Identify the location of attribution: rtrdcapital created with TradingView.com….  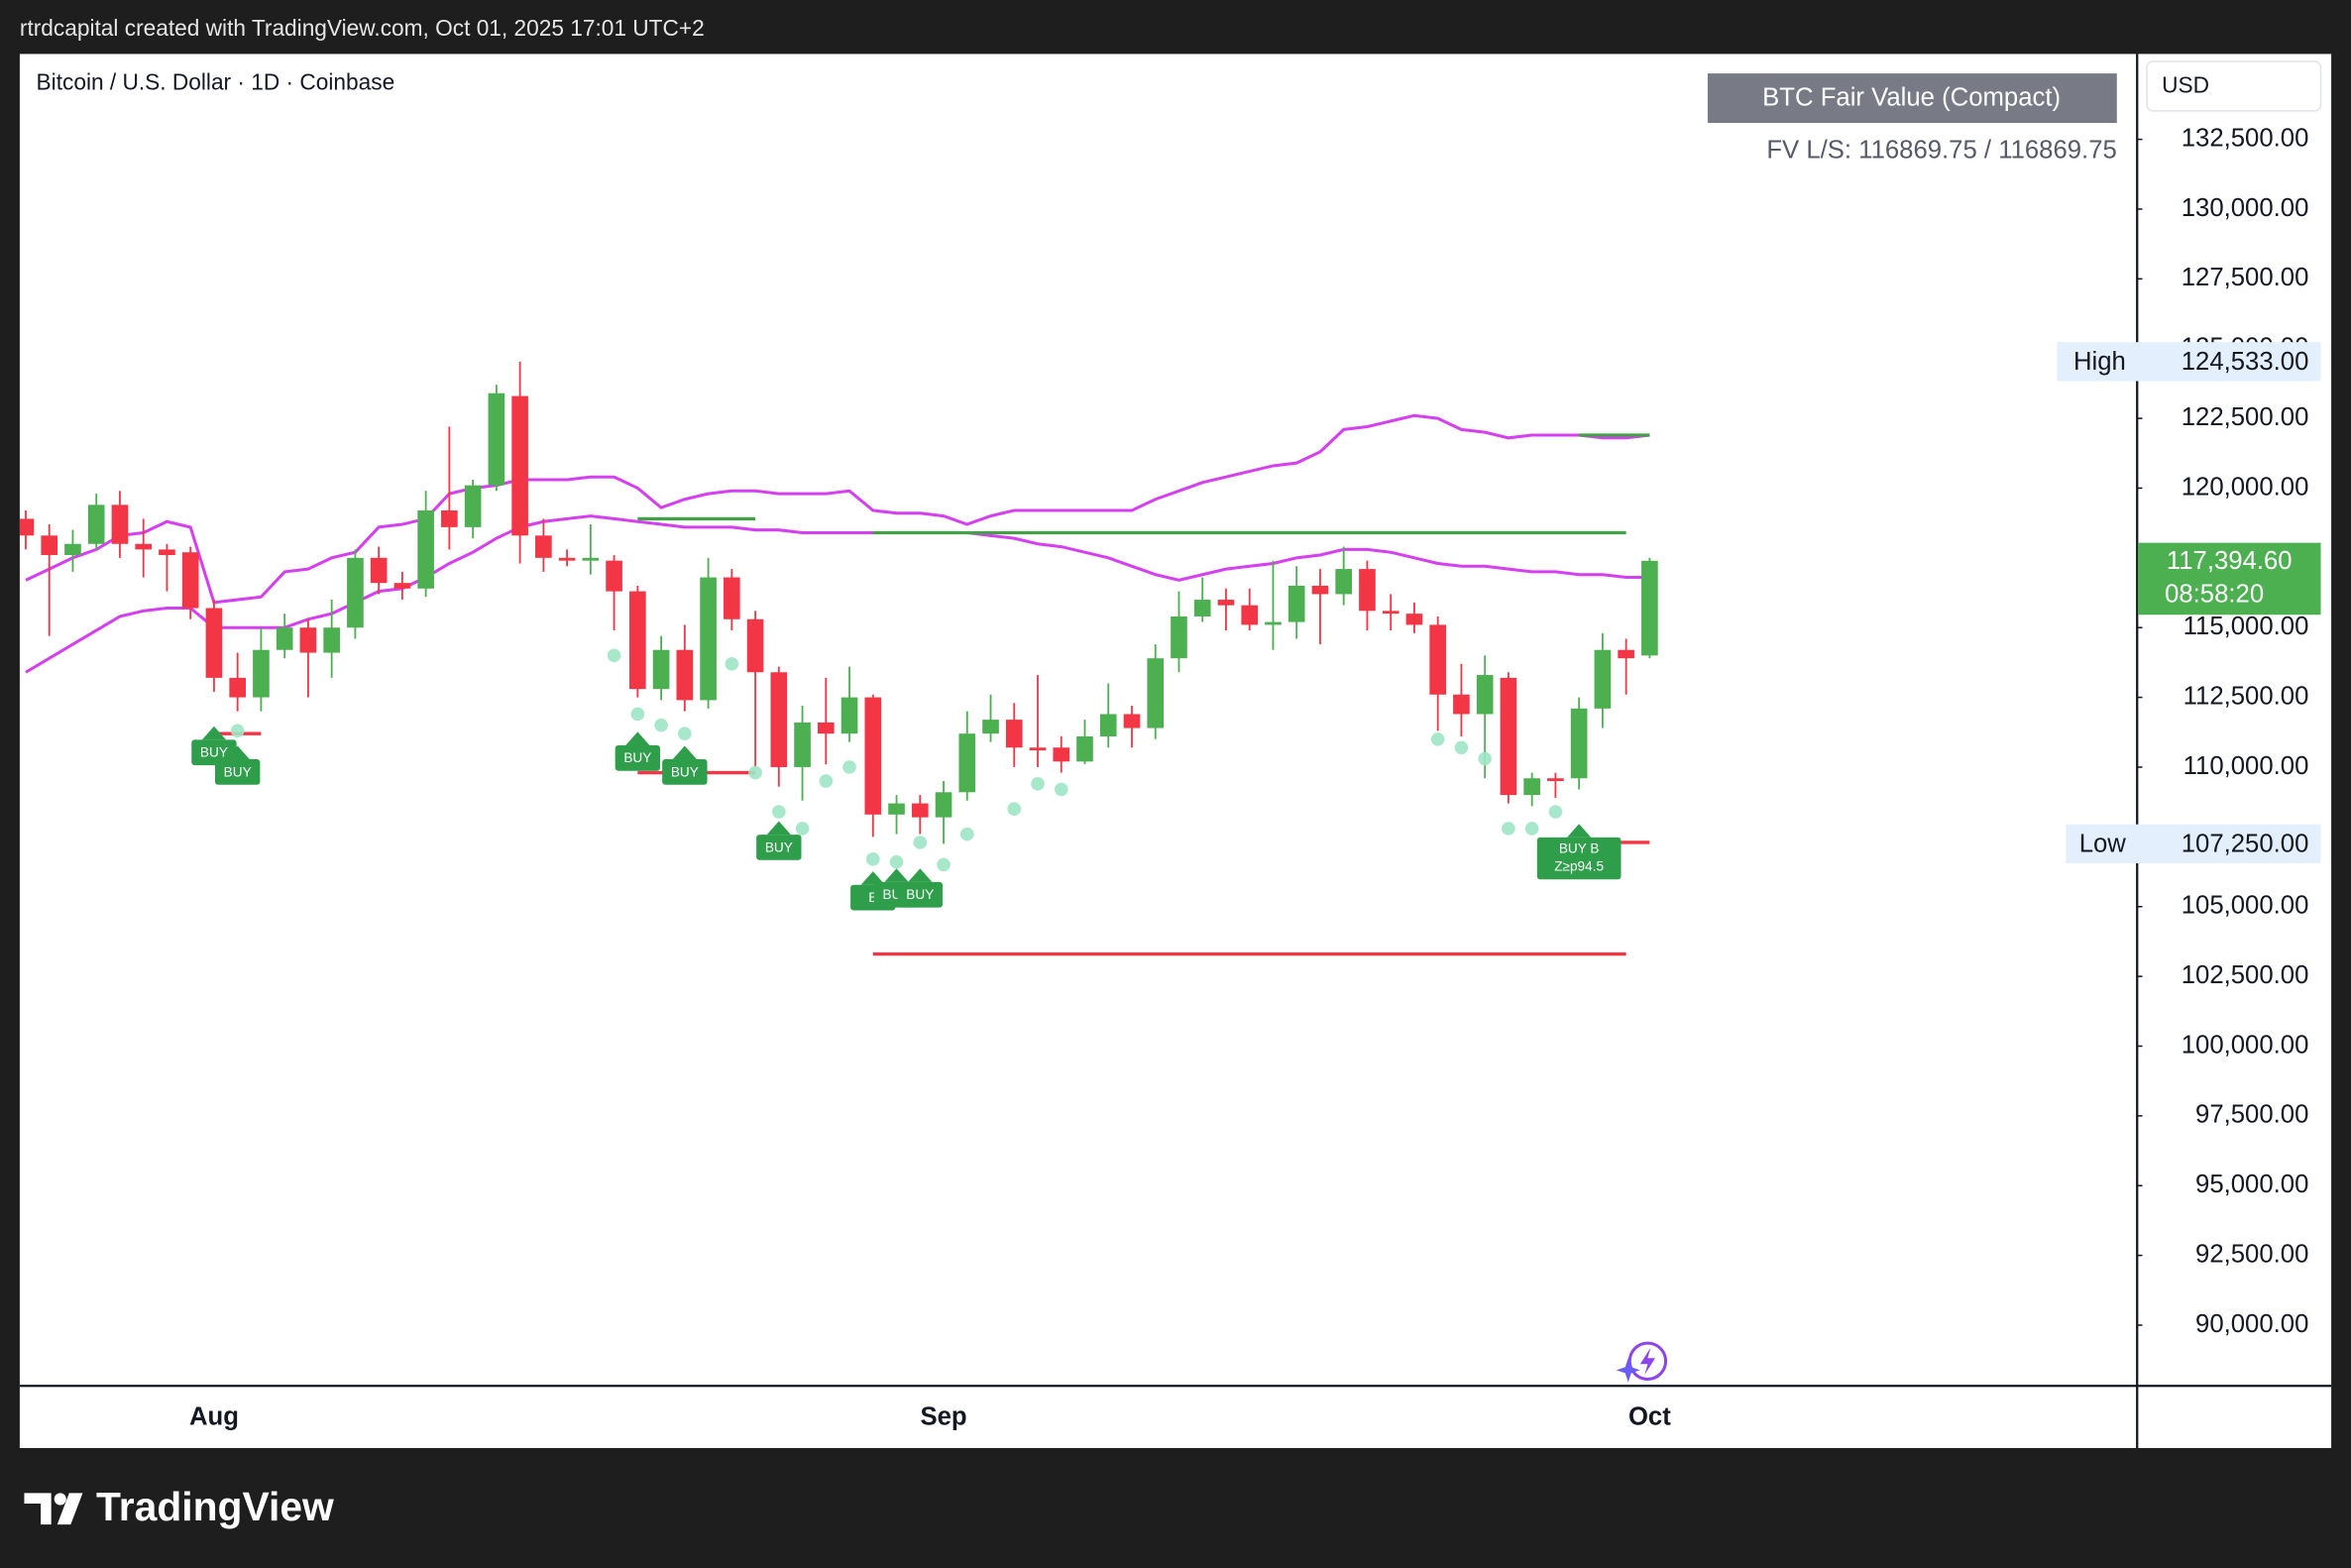
(362, 28).